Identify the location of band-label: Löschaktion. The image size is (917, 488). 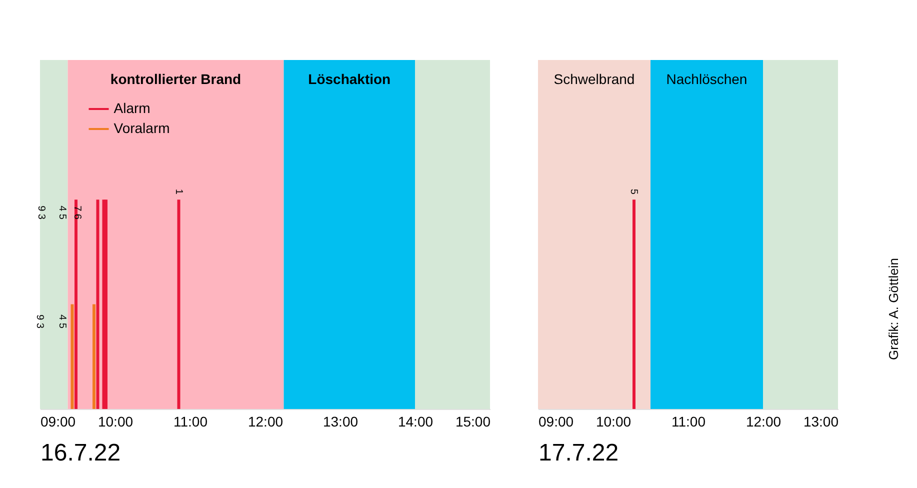
(349, 79).